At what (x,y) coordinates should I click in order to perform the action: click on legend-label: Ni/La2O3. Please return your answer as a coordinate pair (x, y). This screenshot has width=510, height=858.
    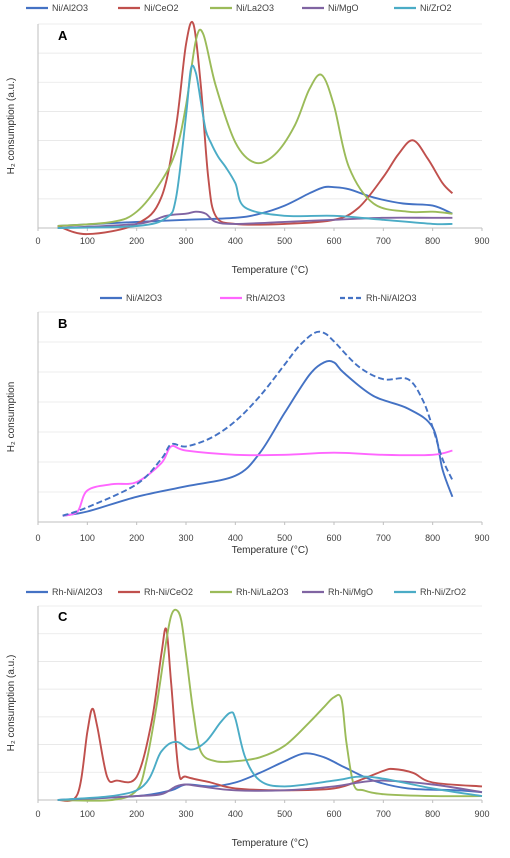
    Looking at the image, I should click on (255, 8).